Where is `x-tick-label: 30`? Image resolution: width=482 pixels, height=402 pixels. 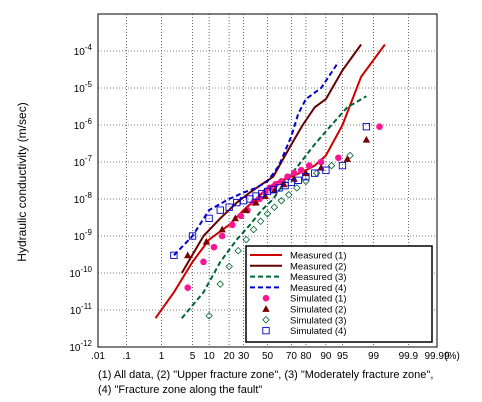 x-tick-label: 30 is located at coordinates (244, 356).